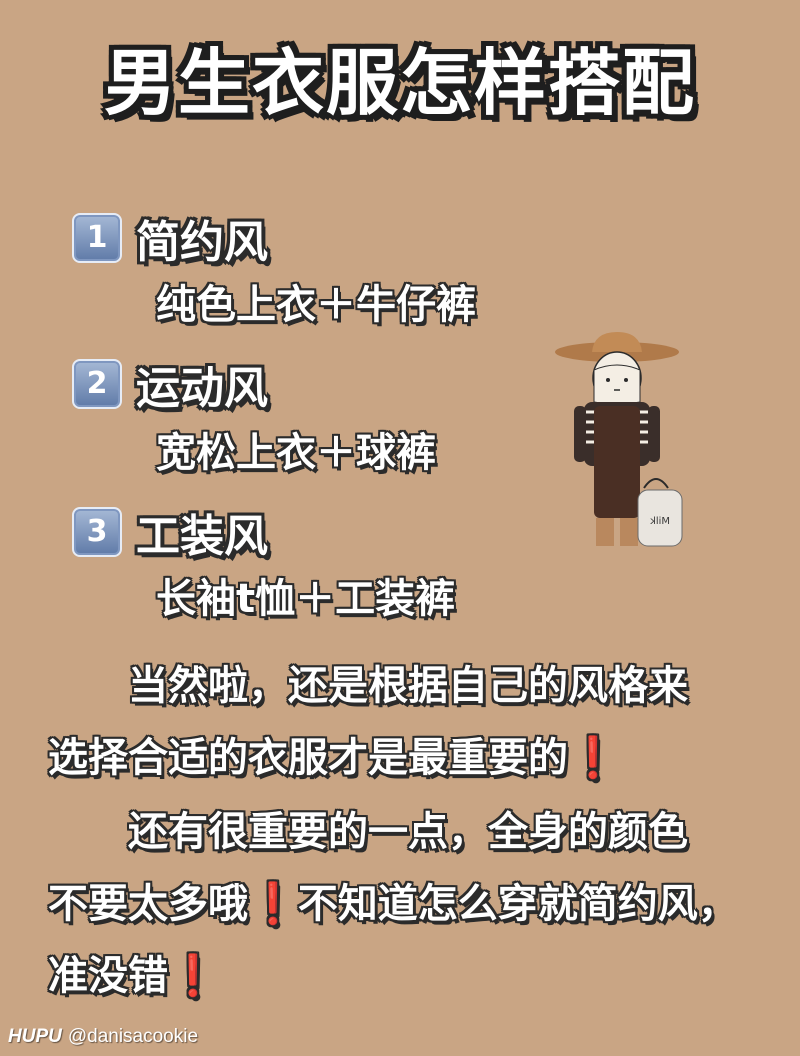  What do you see at coordinates (316, 305) in the screenshot?
I see `section-1-desc: 纯色上衣＋牛仔裤` at bounding box center [316, 305].